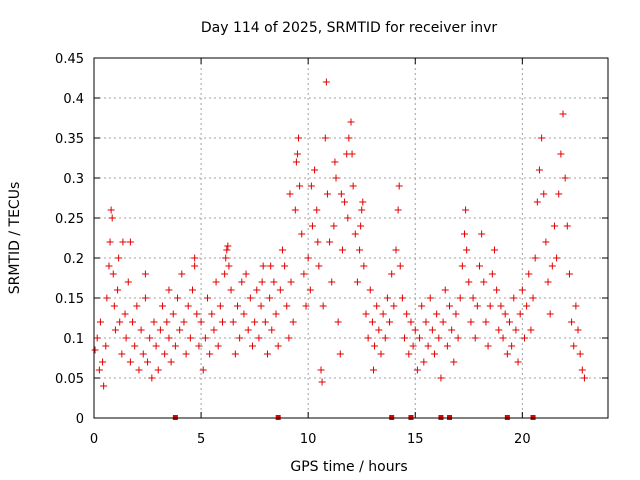 This screenshot has height=480, width=640. What do you see at coordinates (69, 379) in the screenshot?
I see `y-tick-label: 0.05` at bounding box center [69, 379].